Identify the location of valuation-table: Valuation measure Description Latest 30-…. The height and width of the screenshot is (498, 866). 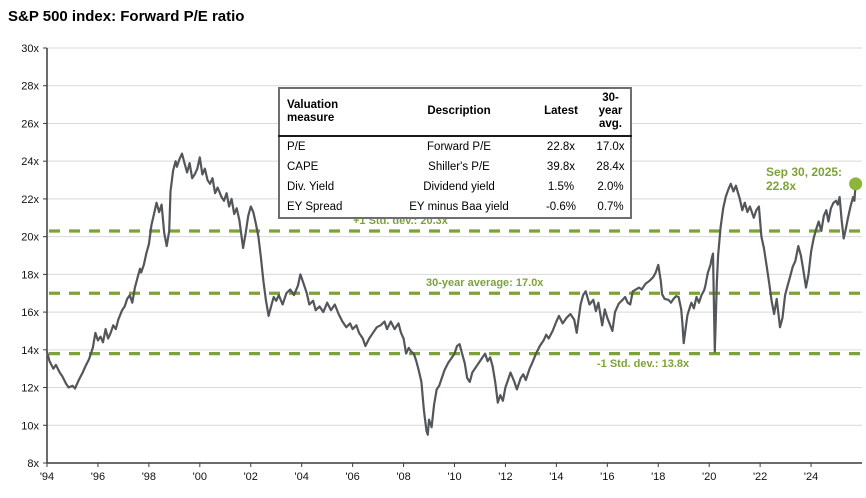
(455, 153).